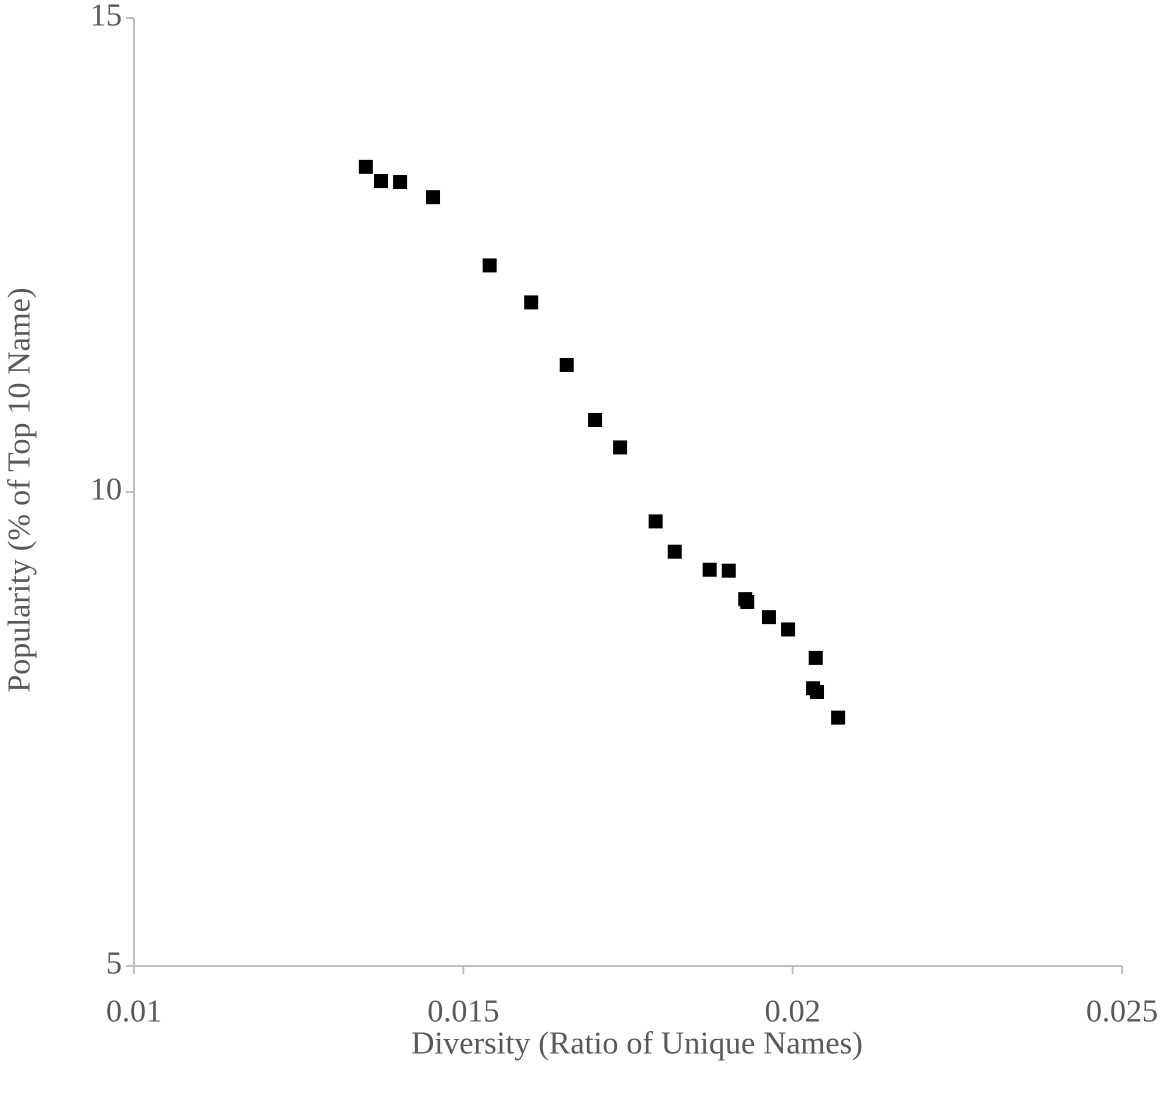 This screenshot has width=1169, height=1099. Describe the element at coordinates (114, 962) in the screenshot. I see `y-tick-label: 5` at that location.